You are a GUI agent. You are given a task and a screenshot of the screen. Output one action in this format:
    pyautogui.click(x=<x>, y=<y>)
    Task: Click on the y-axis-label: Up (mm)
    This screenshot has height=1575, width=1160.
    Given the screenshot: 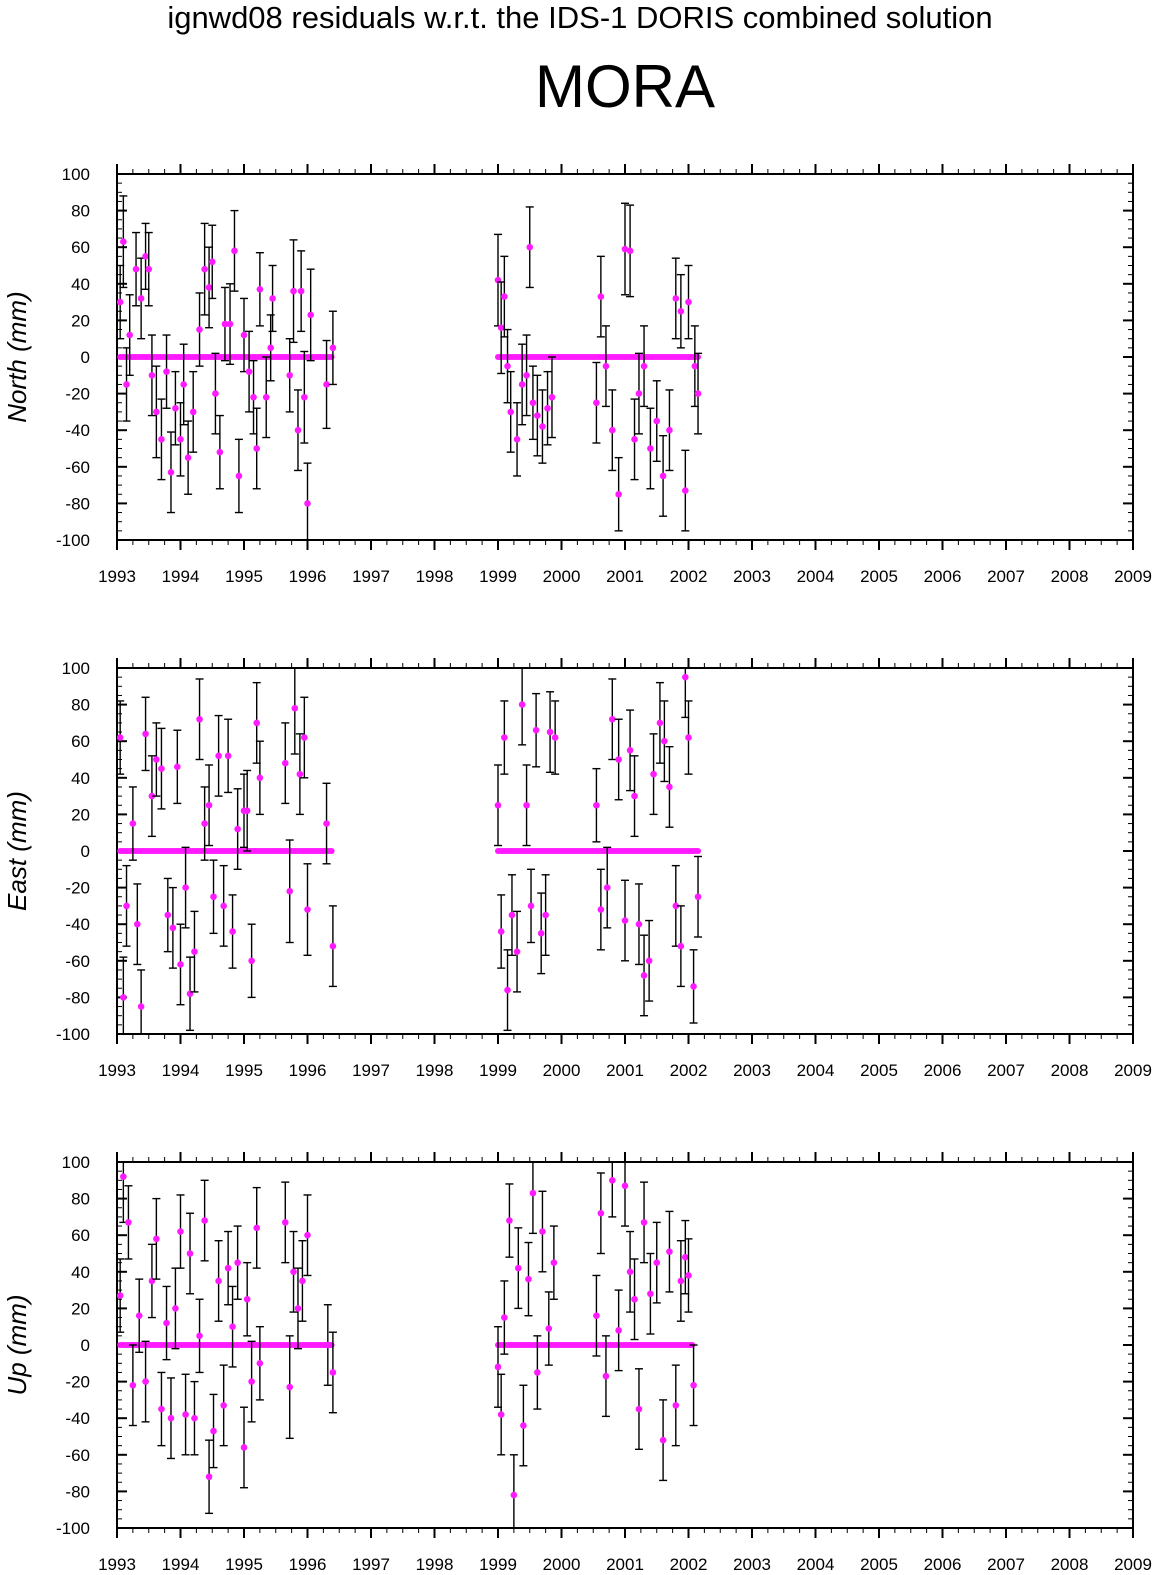 What is the action you would take?
    pyautogui.click(x=17, y=1344)
    